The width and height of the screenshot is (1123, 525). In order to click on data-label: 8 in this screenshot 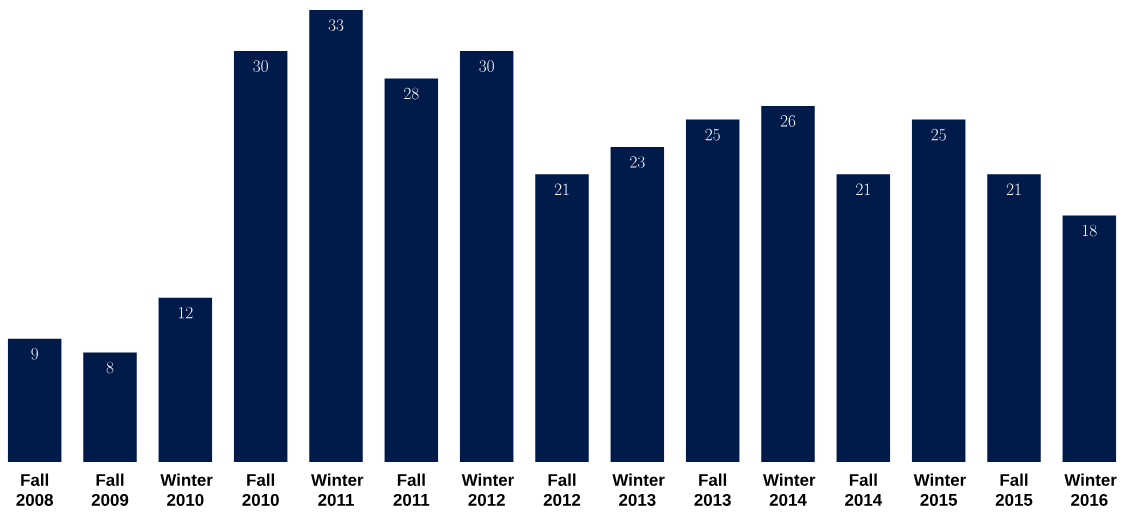, I will do `click(110, 367)`.